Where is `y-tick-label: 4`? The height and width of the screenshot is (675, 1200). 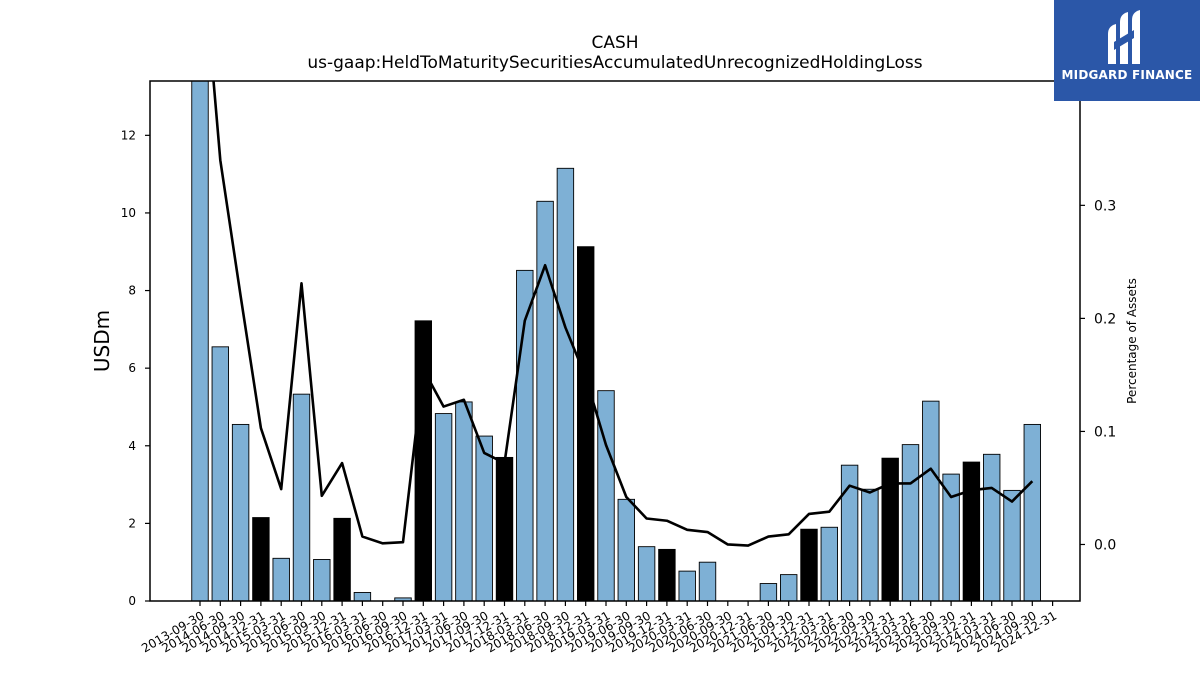
y-tick-label: 4 is located at coordinates (132, 446).